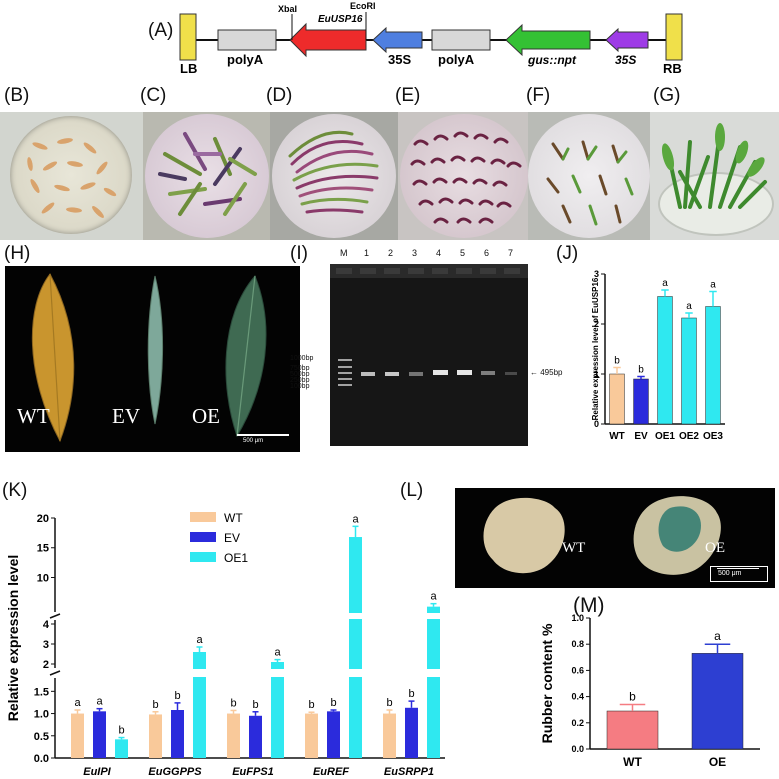  I want to click on y-tick-label: 0.5, so click(41, 737).